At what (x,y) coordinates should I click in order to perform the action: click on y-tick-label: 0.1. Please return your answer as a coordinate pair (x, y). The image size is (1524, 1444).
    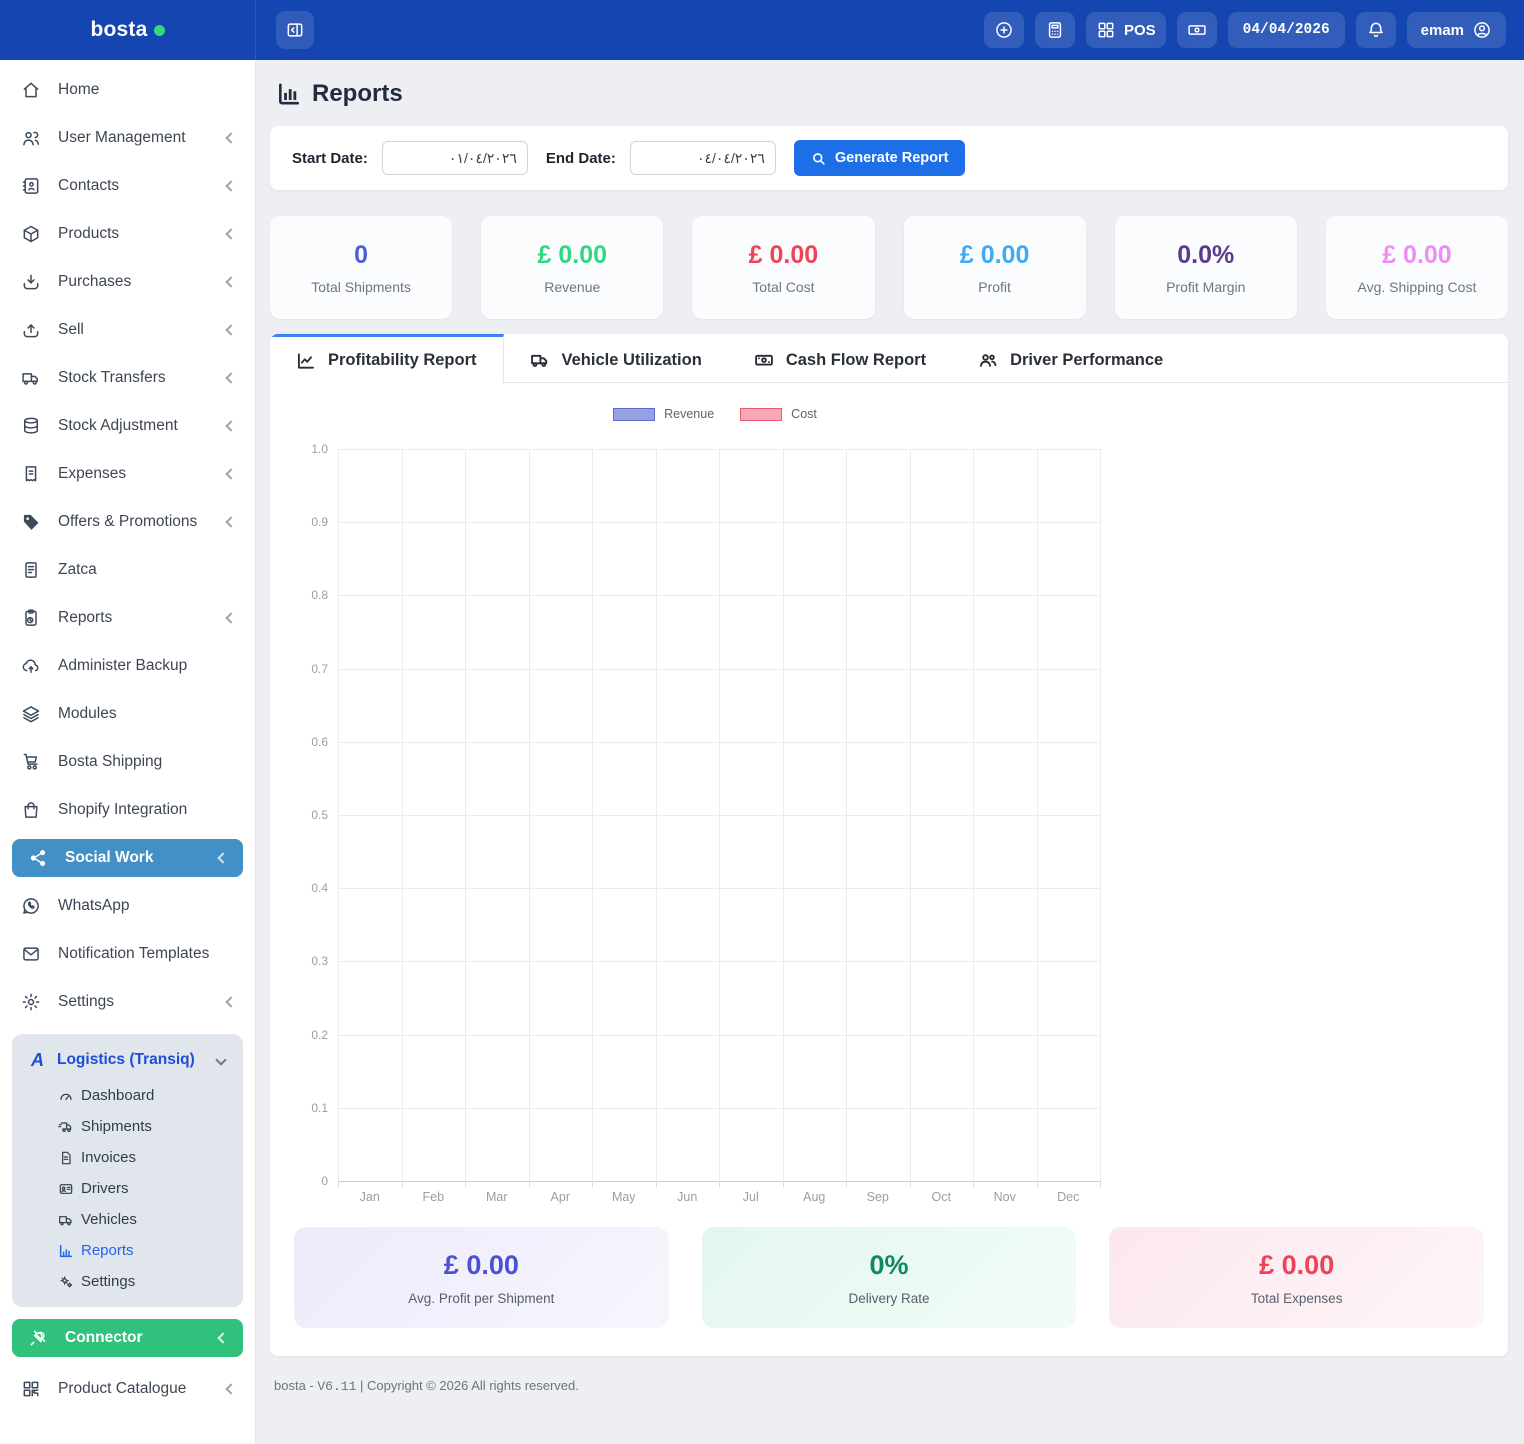
    Looking at the image, I should click on (319, 1107).